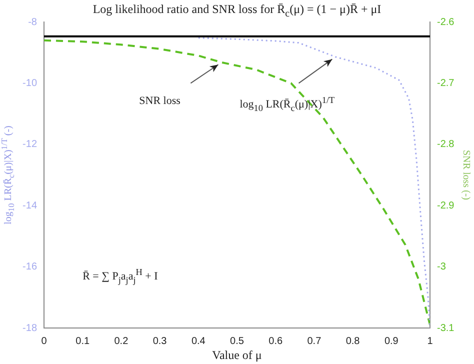 The height and width of the screenshot is (364, 474). What do you see at coordinates (446, 328) in the screenshot?
I see `y2-tick-label: -3.1` at bounding box center [446, 328].